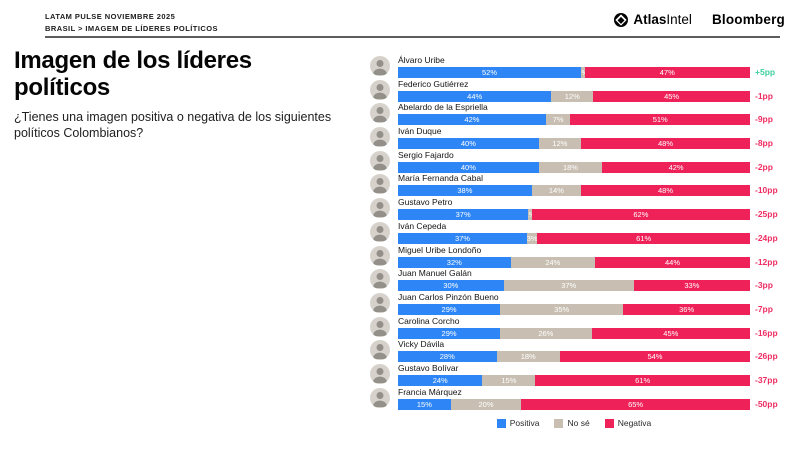 This screenshot has height=450, width=795. I want to click on negativa-segment: 33%, so click(691, 286).